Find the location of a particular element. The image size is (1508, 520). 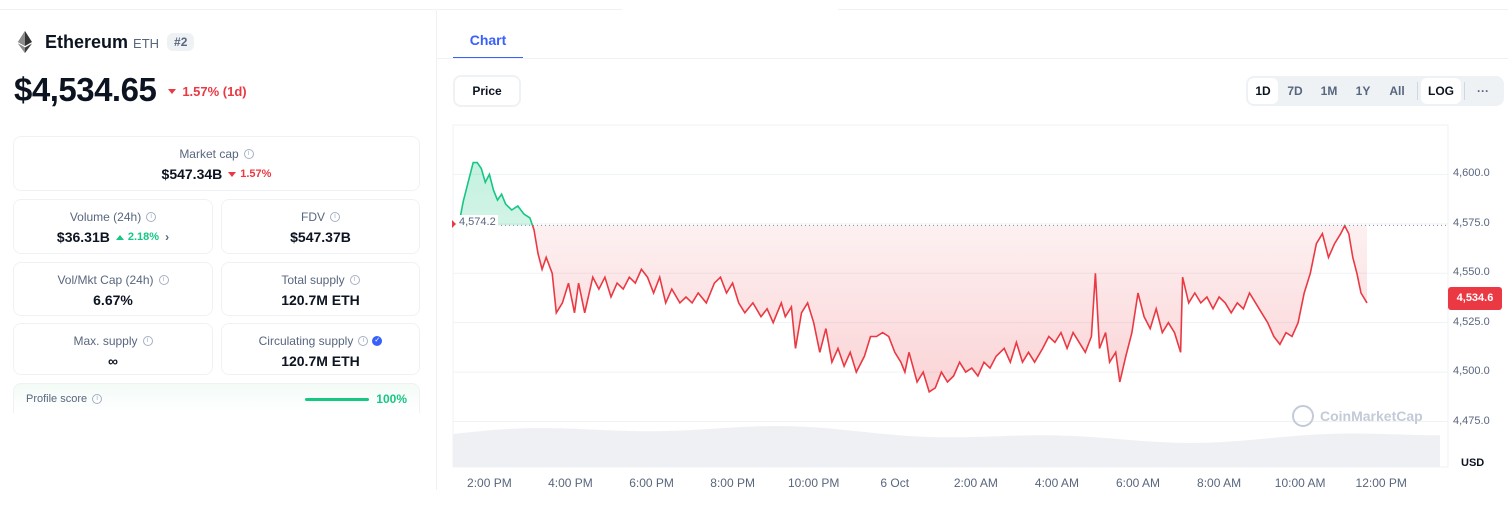

chevron-right-icon: › is located at coordinates (167, 237).